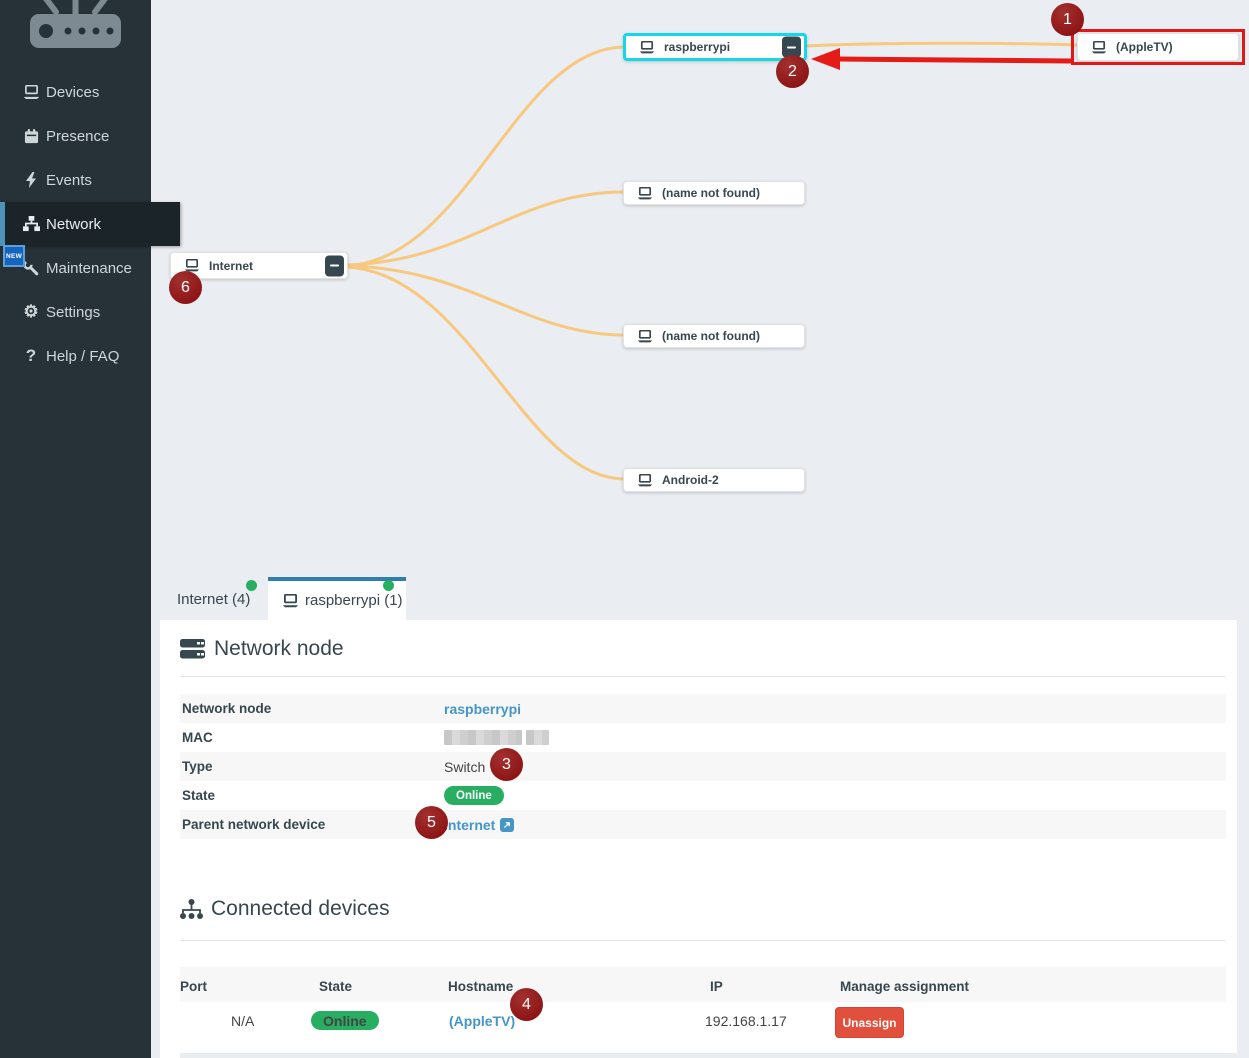 Image resolution: width=1249 pixels, height=1058 pixels. What do you see at coordinates (75, 24) in the screenshot?
I see `router-logo` at bounding box center [75, 24].